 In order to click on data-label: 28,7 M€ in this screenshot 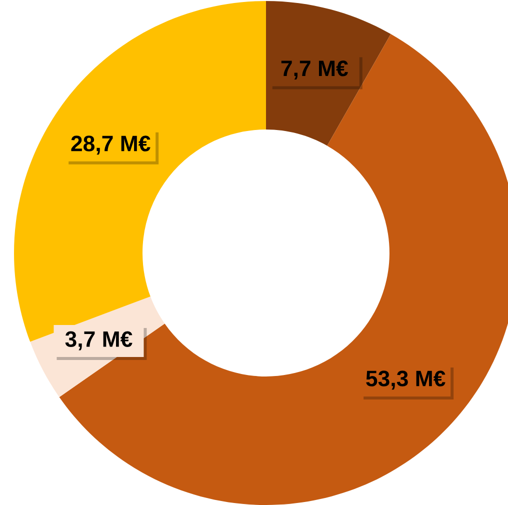, I will do `click(110, 145)`.